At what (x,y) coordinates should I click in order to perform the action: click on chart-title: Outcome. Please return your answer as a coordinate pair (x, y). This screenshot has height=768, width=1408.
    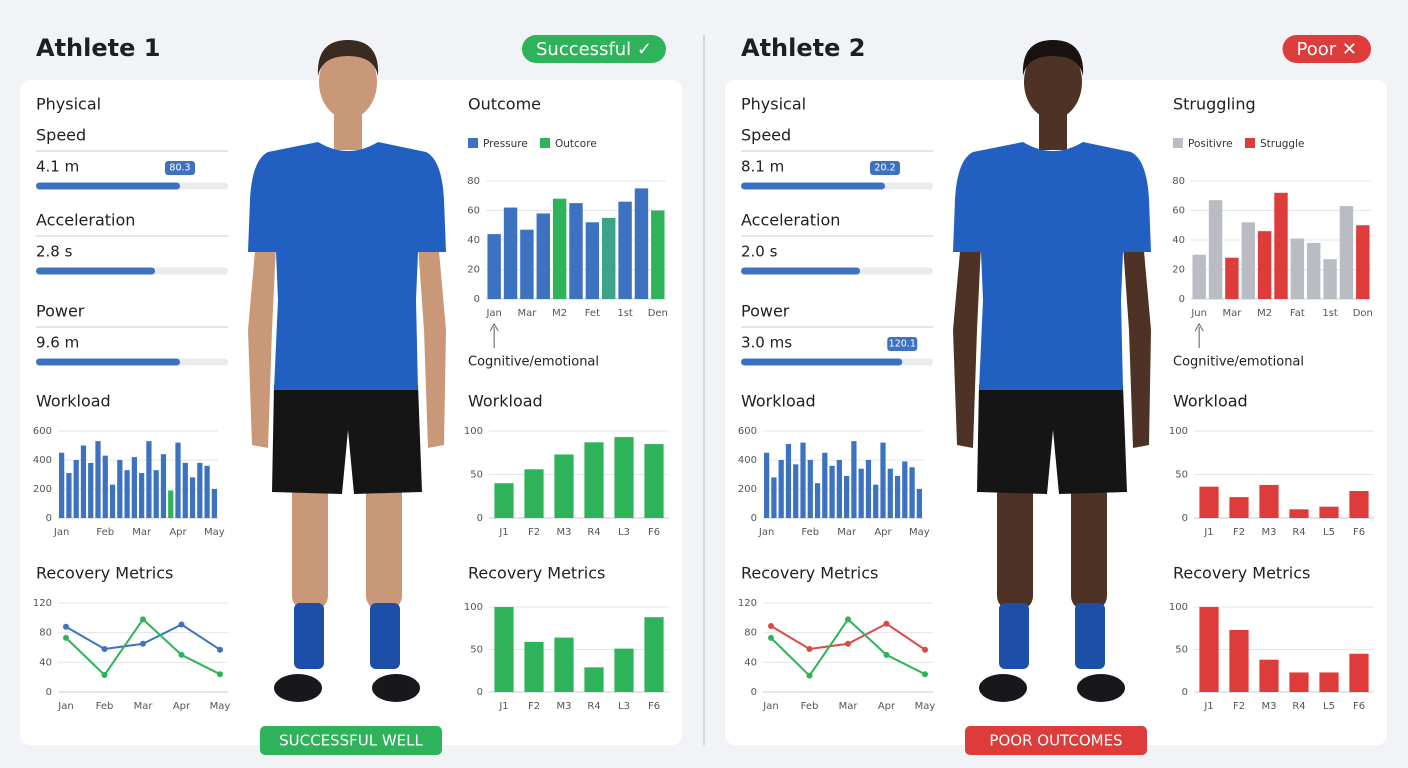
    Looking at the image, I should click on (504, 104).